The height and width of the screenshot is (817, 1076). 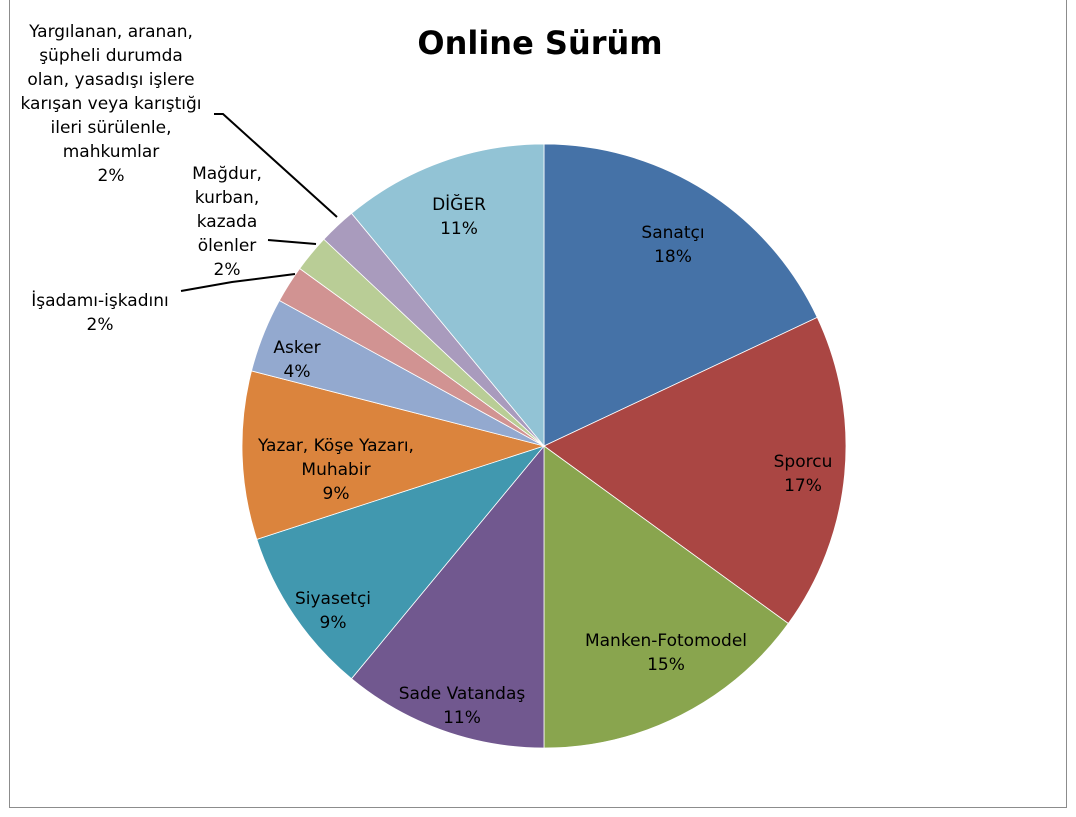 I want to click on slice-label-line: Yazar, Köşe Yazarı,, so click(x=335, y=446).